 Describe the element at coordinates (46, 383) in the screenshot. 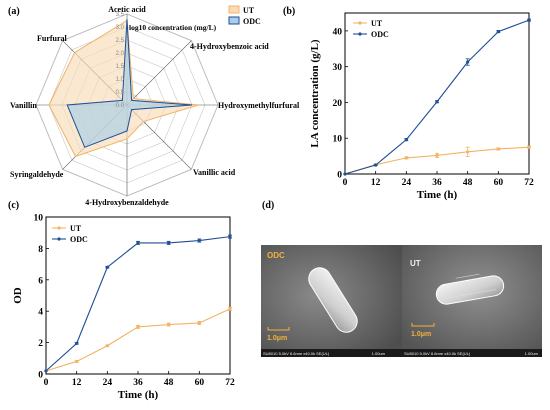

I see `x-tick-label: 0` at that location.